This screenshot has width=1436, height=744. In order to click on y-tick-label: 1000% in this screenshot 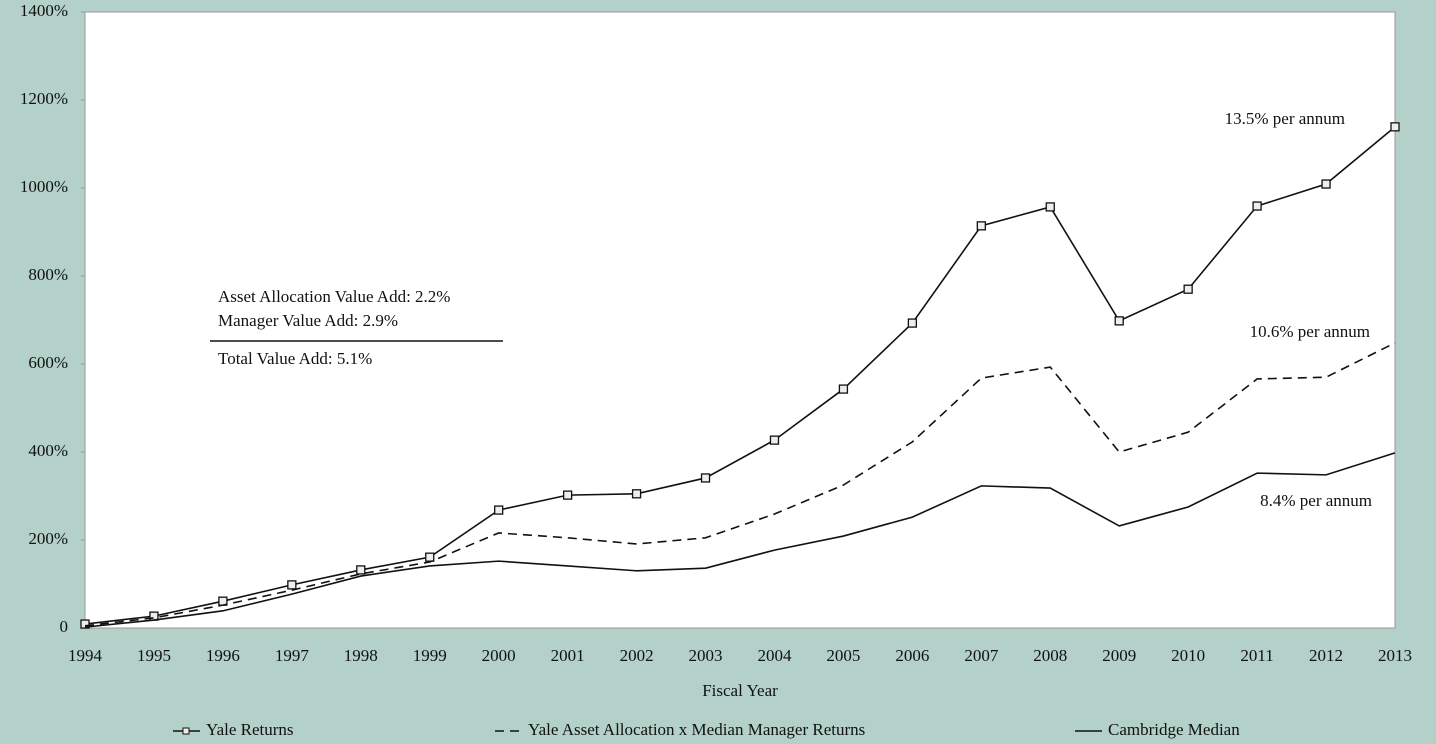, I will do `click(44, 186)`.